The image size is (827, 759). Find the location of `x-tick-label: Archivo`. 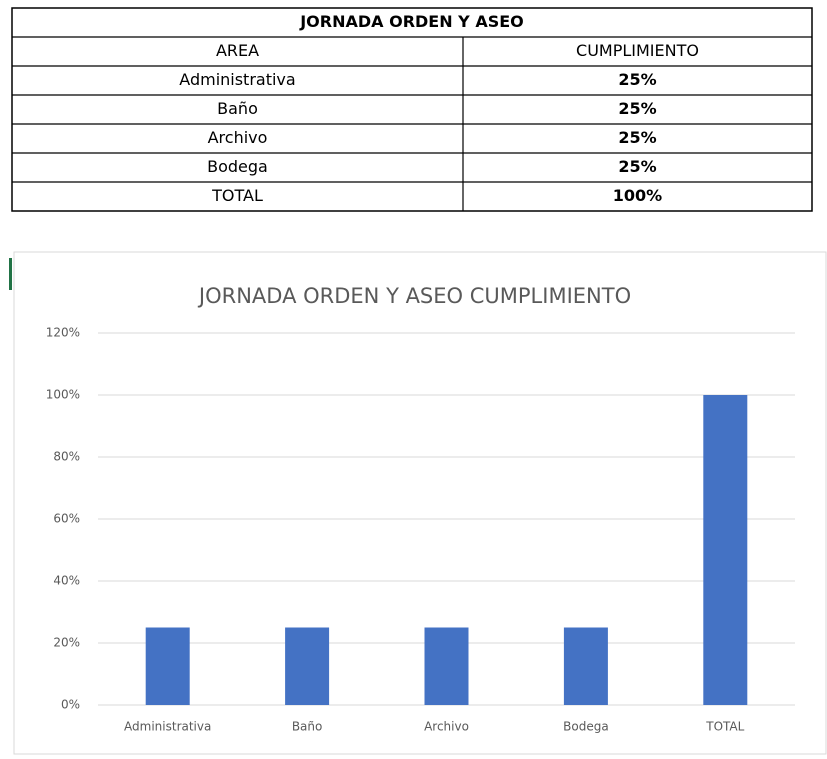

x-tick-label: Archivo is located at coordinates (446, 727).